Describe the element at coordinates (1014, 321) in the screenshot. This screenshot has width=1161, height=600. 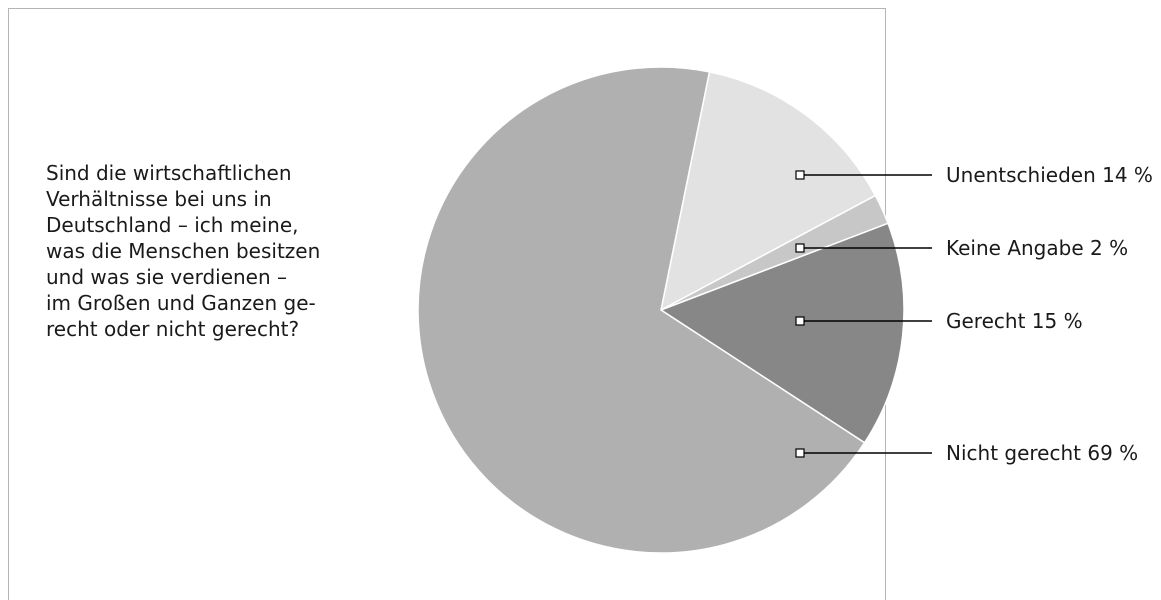
I see `slice-label: Gerecht 15 %` at that location.